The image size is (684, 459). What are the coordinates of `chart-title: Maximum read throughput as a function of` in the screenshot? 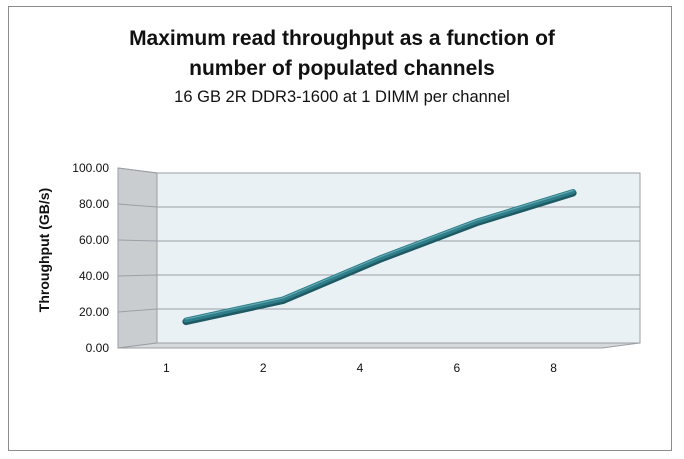 It's located at (342, 38).